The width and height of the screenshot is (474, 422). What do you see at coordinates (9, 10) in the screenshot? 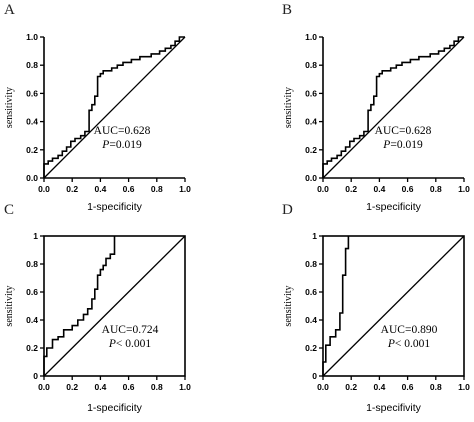
I see `panel-label-a: A` at bounding box center [9, 10].